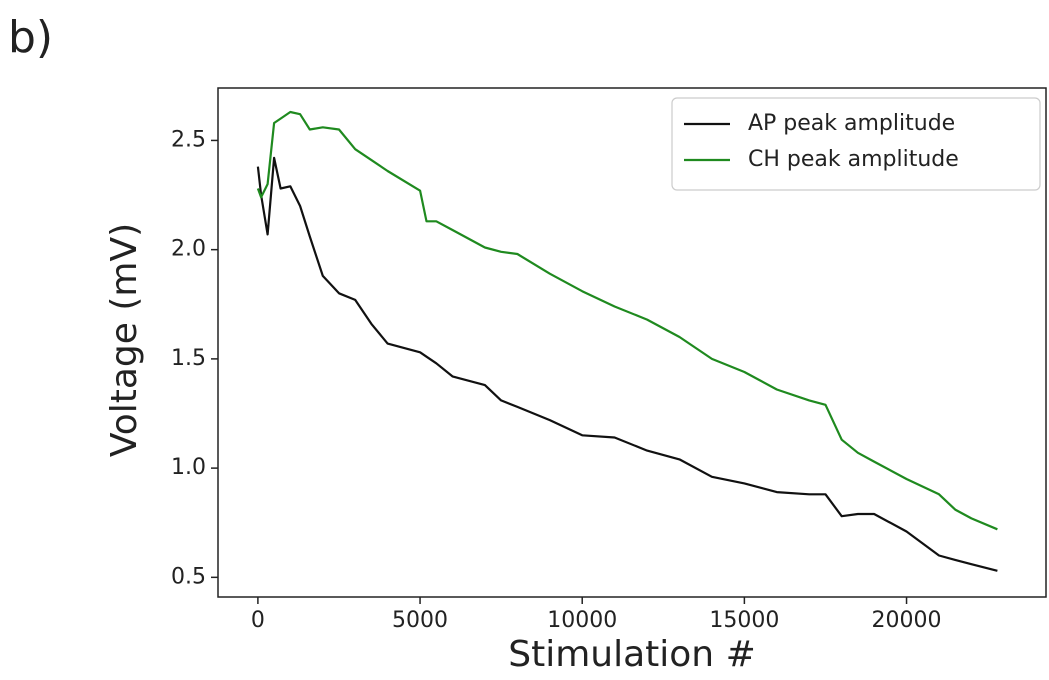 The image size is (1049, 680). Describe the element at coordinates (188, 139) in the screenshot. I see `y-tick-label: 2.5` at that location.